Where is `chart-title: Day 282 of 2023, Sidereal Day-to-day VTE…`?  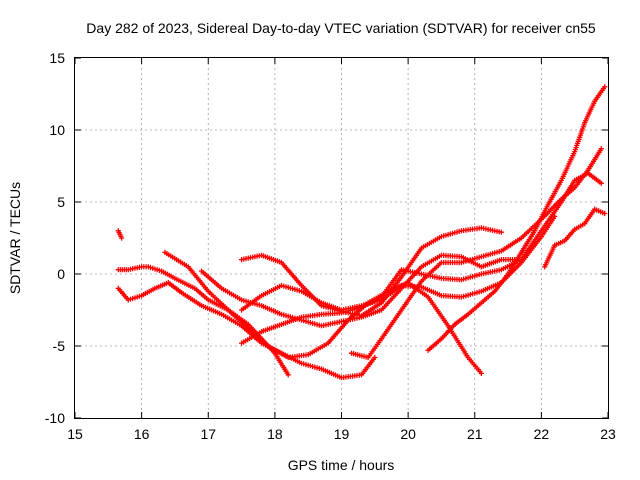 chart-title: Day 282 of 2023, Sidereal Day-to-day VTE… is located at coordinates (341, 28).